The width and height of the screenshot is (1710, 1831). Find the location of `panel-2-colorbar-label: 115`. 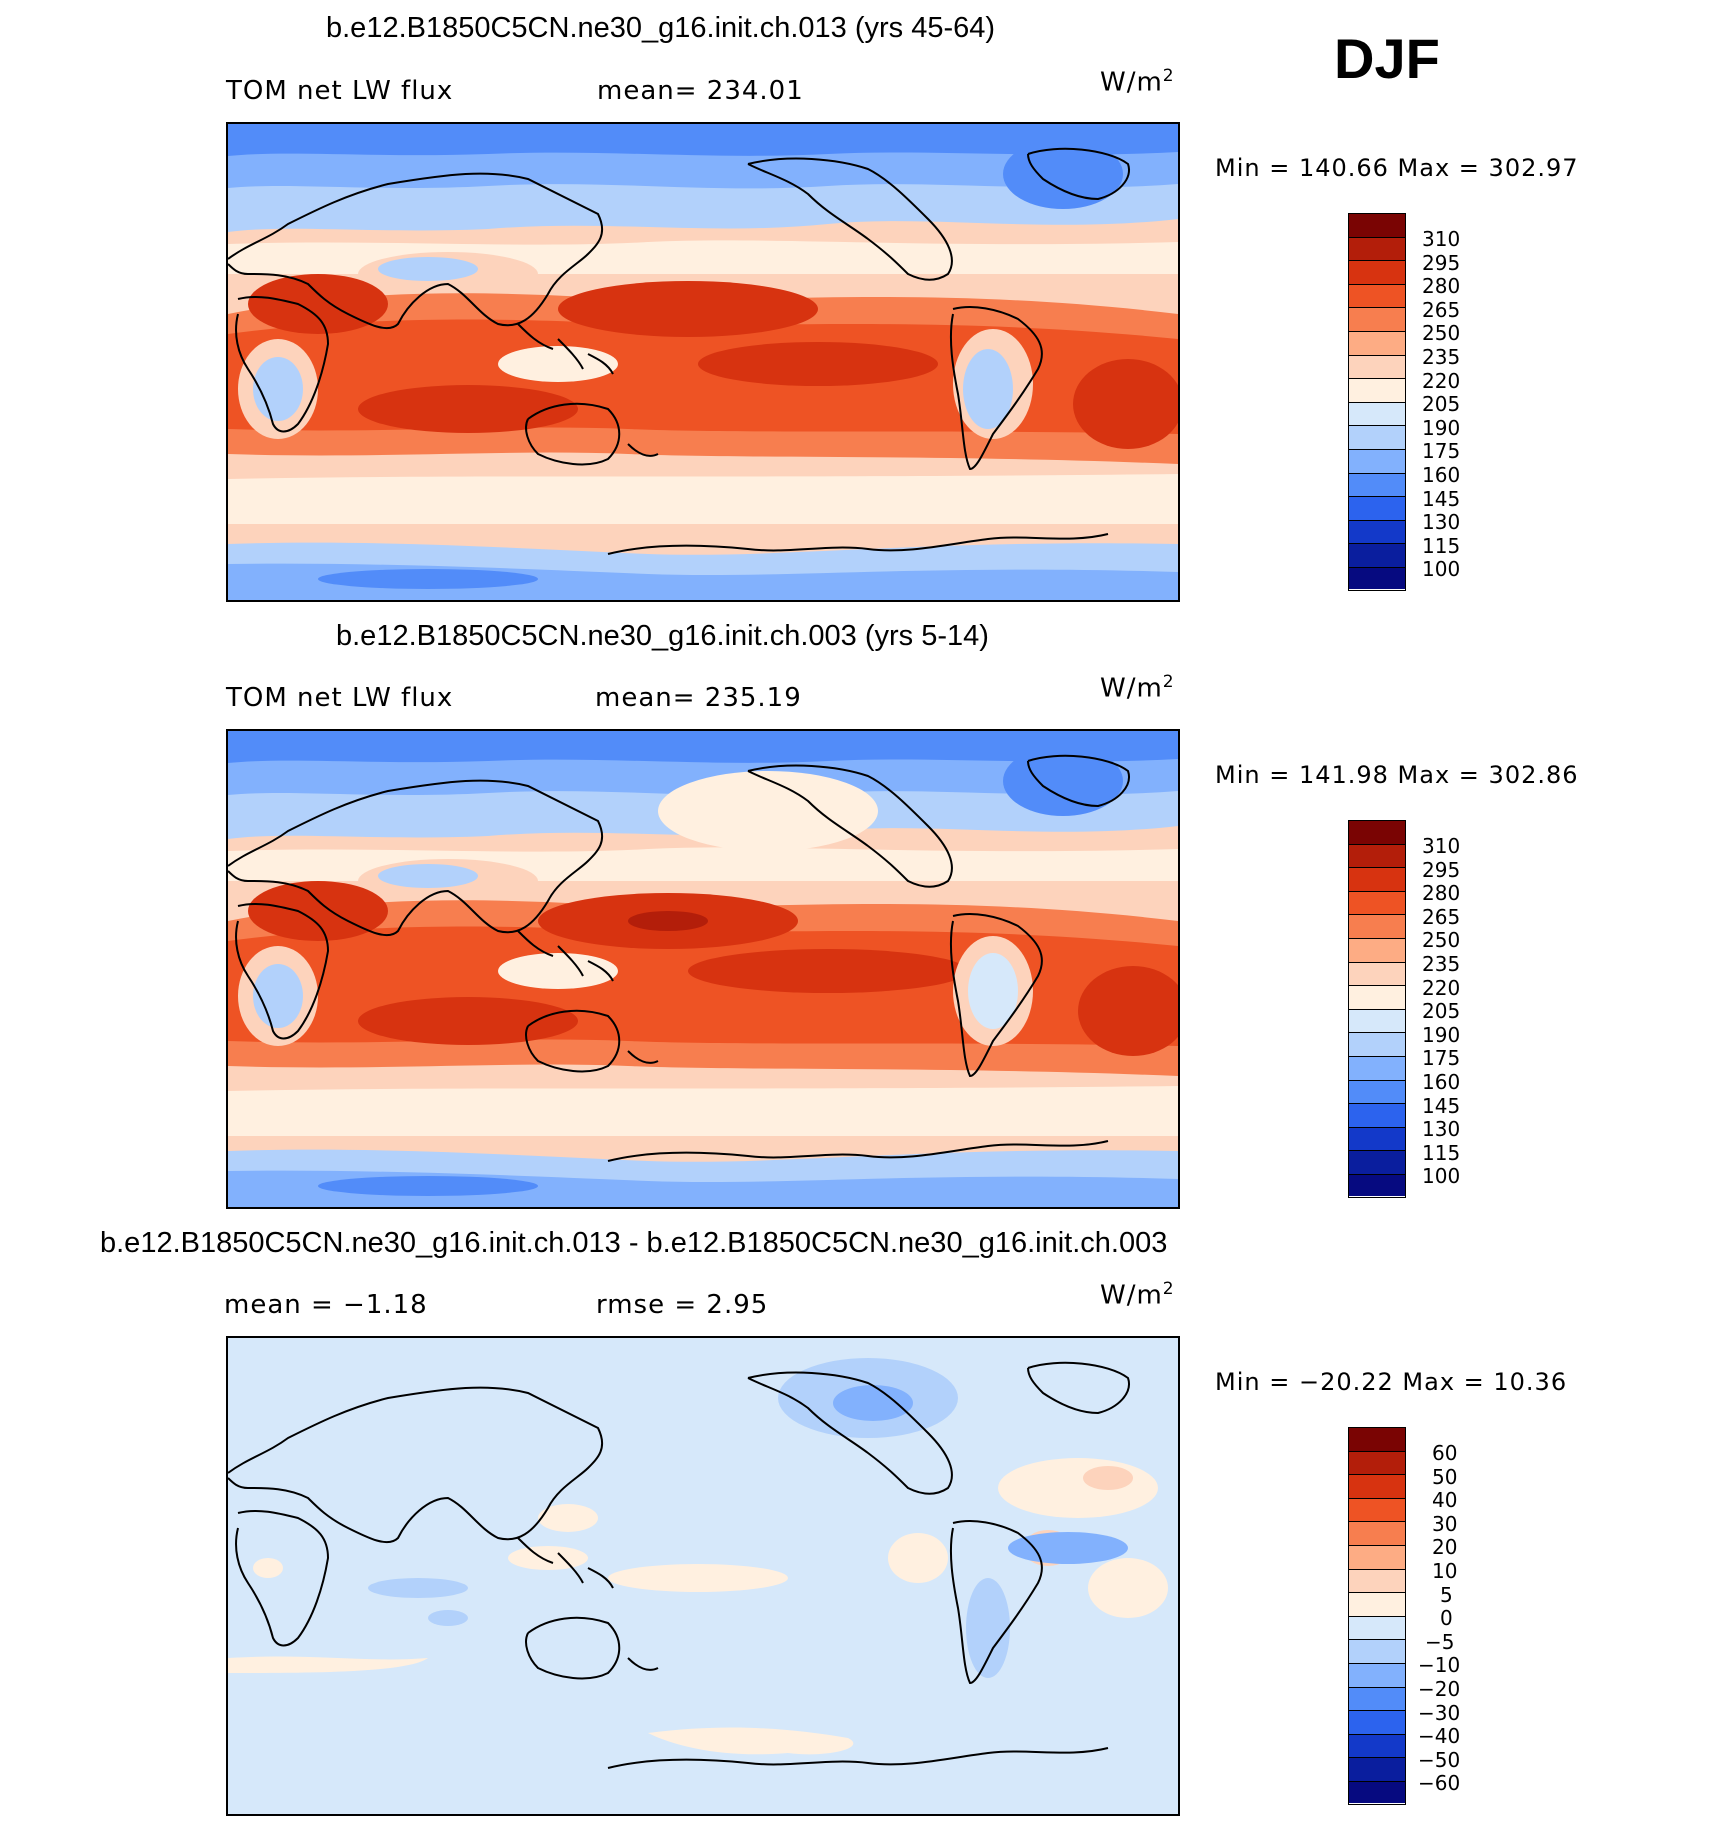

panel-2-colorbar-label: 115 is located at coordinates (1441, 1153).